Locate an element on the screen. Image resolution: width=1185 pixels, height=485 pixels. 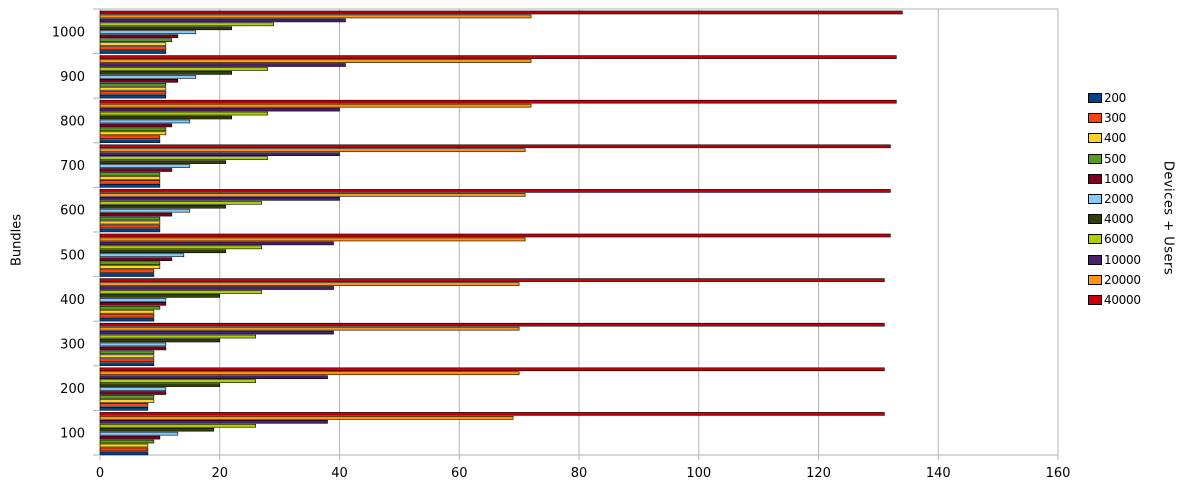
y-tick-label: 200 is located at coordinates (72, 389).